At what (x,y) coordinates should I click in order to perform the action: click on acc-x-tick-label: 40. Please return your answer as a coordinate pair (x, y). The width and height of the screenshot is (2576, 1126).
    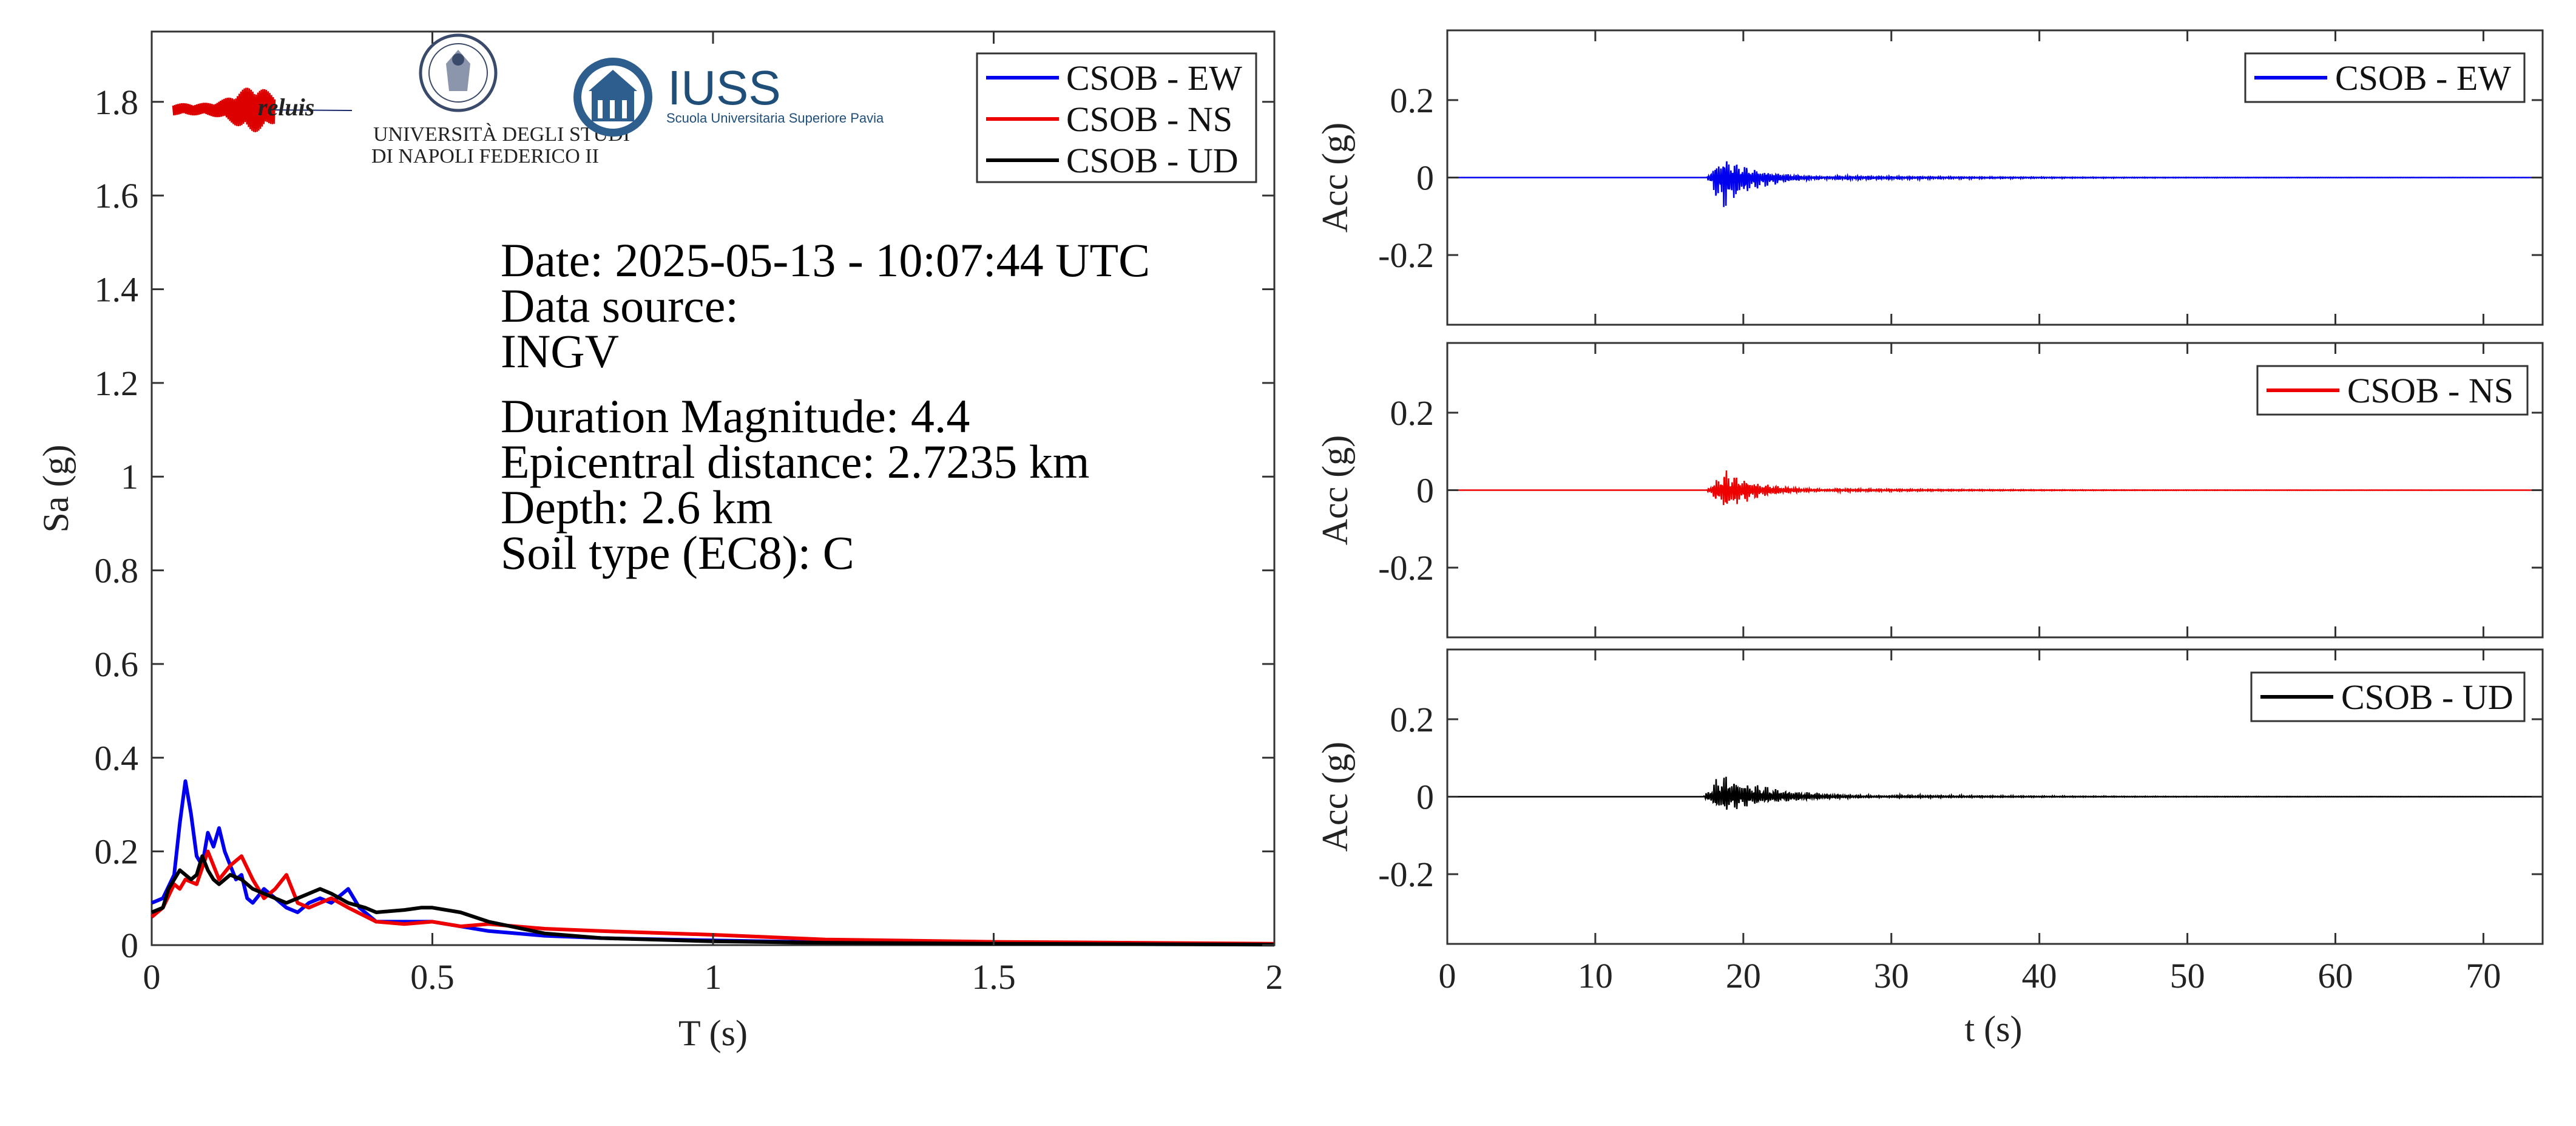
    Looking at the image, I should click on (2039, 975).